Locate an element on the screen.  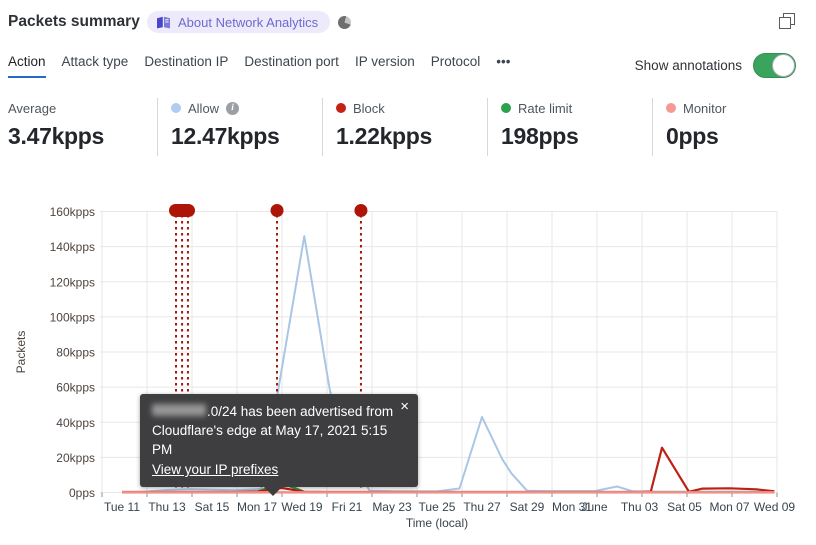
x-tick-label: May 23 is located at coordinates (392, 507).